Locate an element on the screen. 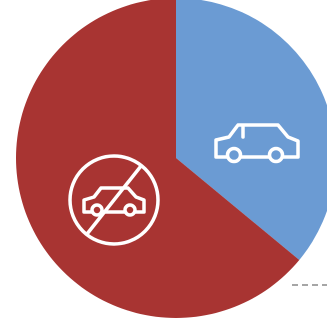  no-car-icon is located at coordinates (114, 200).